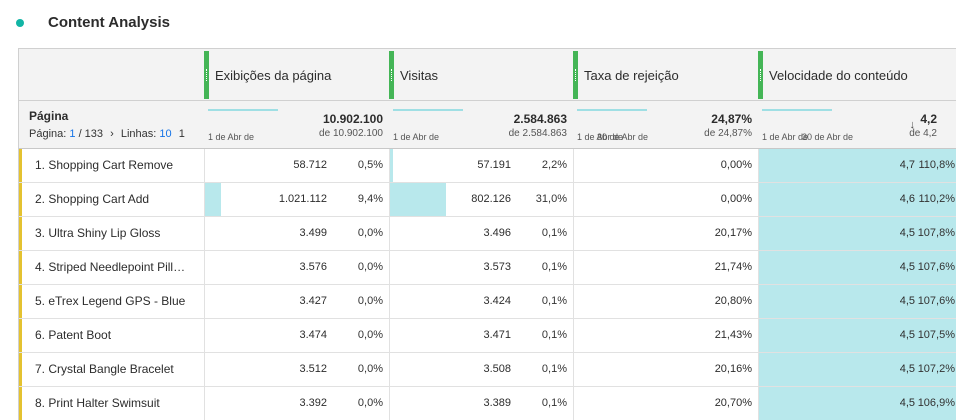 The height and width of the screenshot is (420, 956). What do you see at coordinates (49, 116) in the screenshot?
I see `dimension-title: Página` at bounding box center [49, 116].